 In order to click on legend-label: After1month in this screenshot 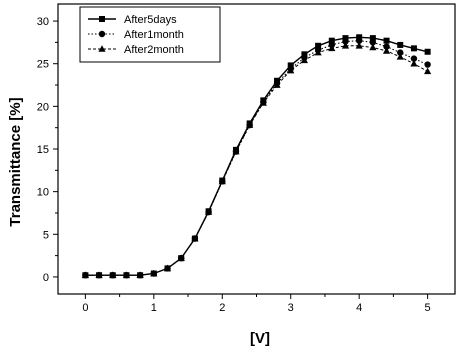, I will do `click(154, 35)`.